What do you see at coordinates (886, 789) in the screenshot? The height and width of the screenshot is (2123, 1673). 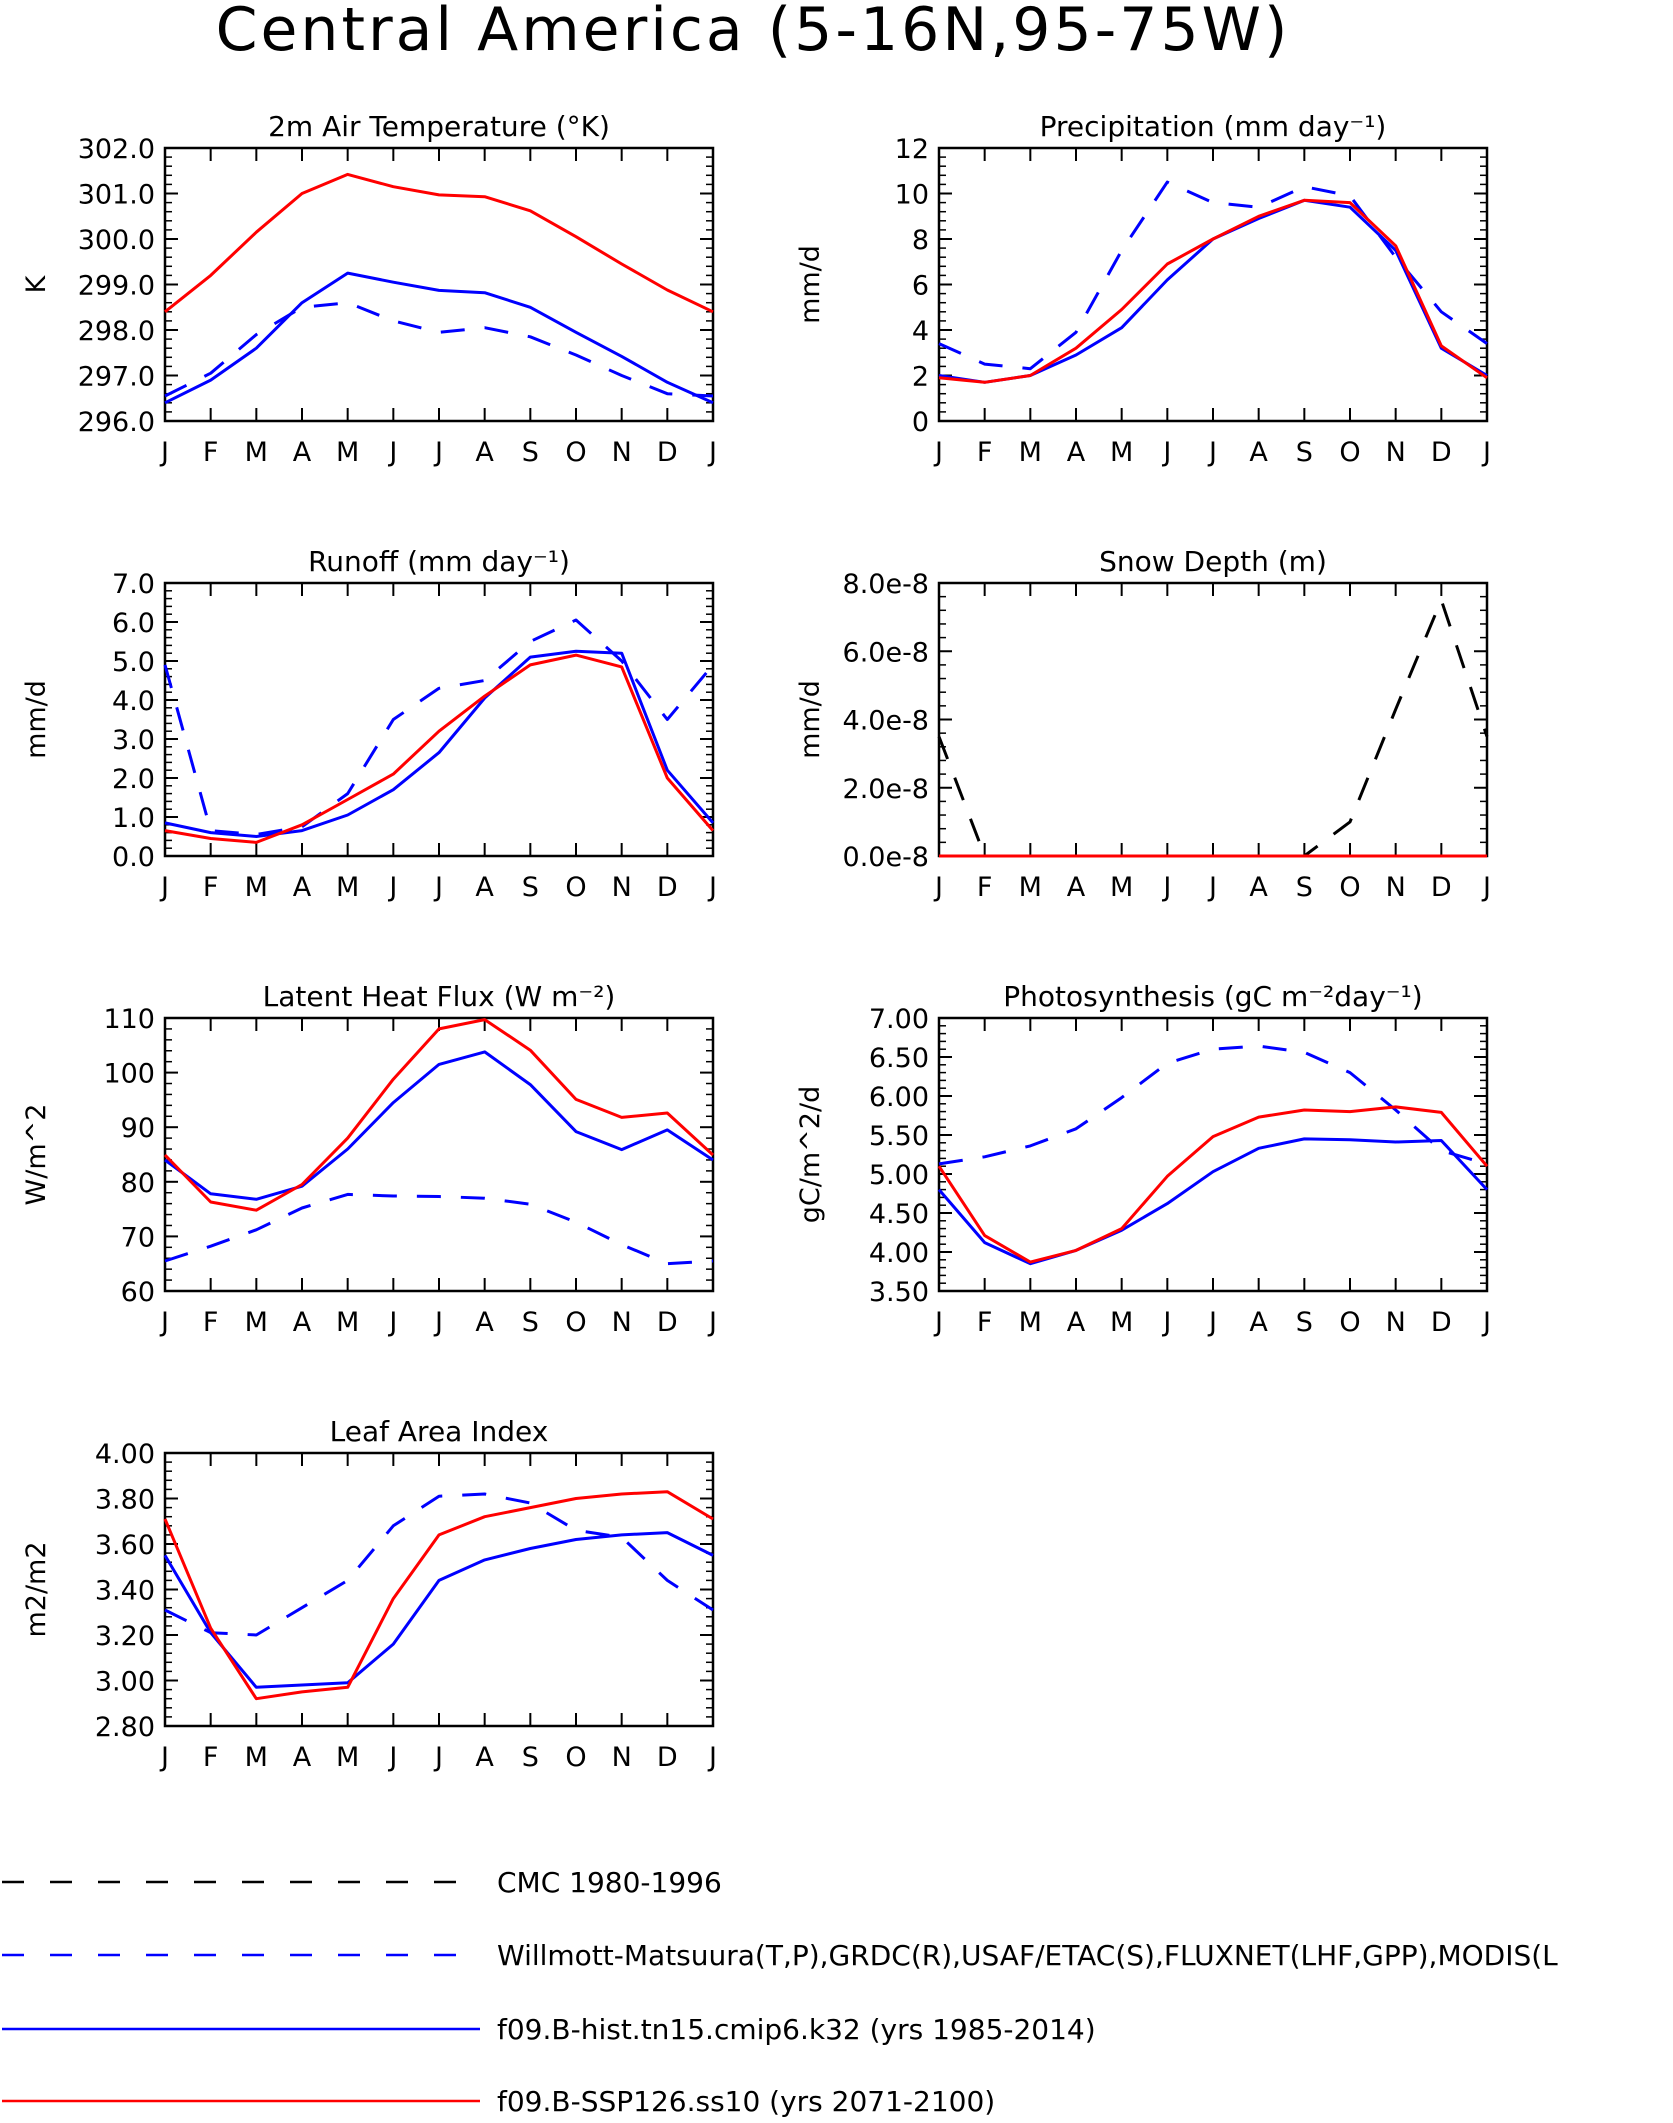 I see `y-tick-label: 2.0e-8` at bounding box center [886, 789].